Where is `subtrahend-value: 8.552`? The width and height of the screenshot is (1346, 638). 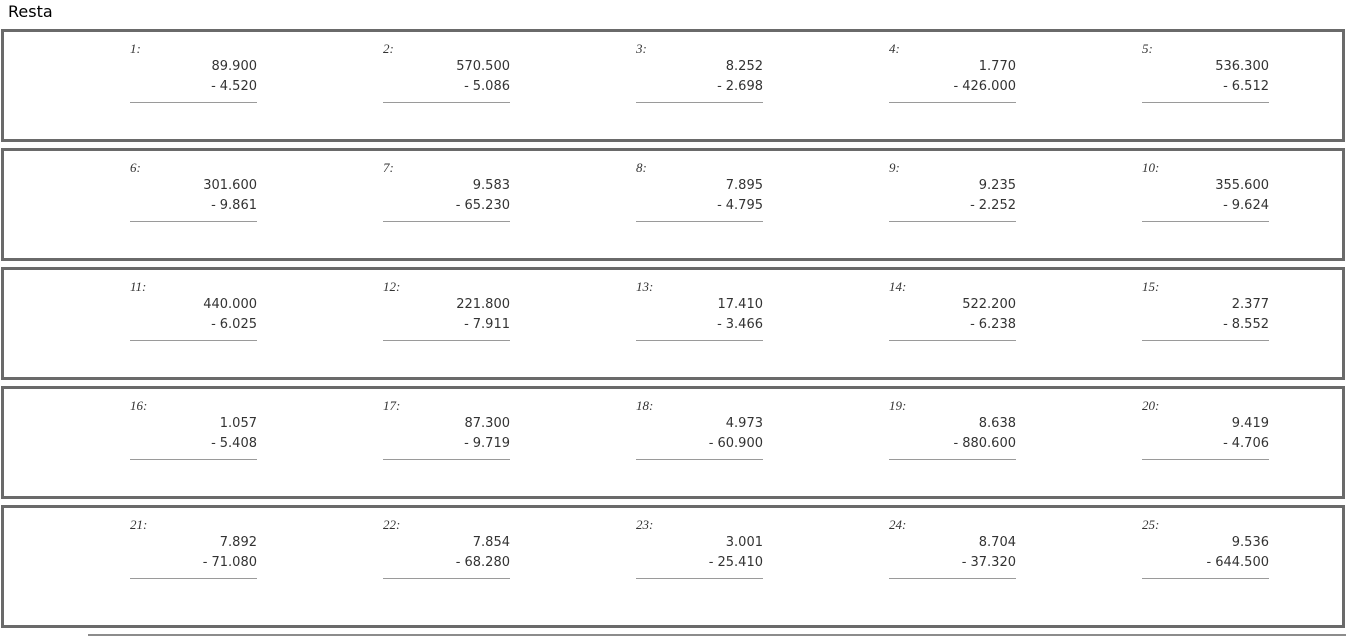 subtrahend-value: 8.552 is located at coordinates (1250, 324).